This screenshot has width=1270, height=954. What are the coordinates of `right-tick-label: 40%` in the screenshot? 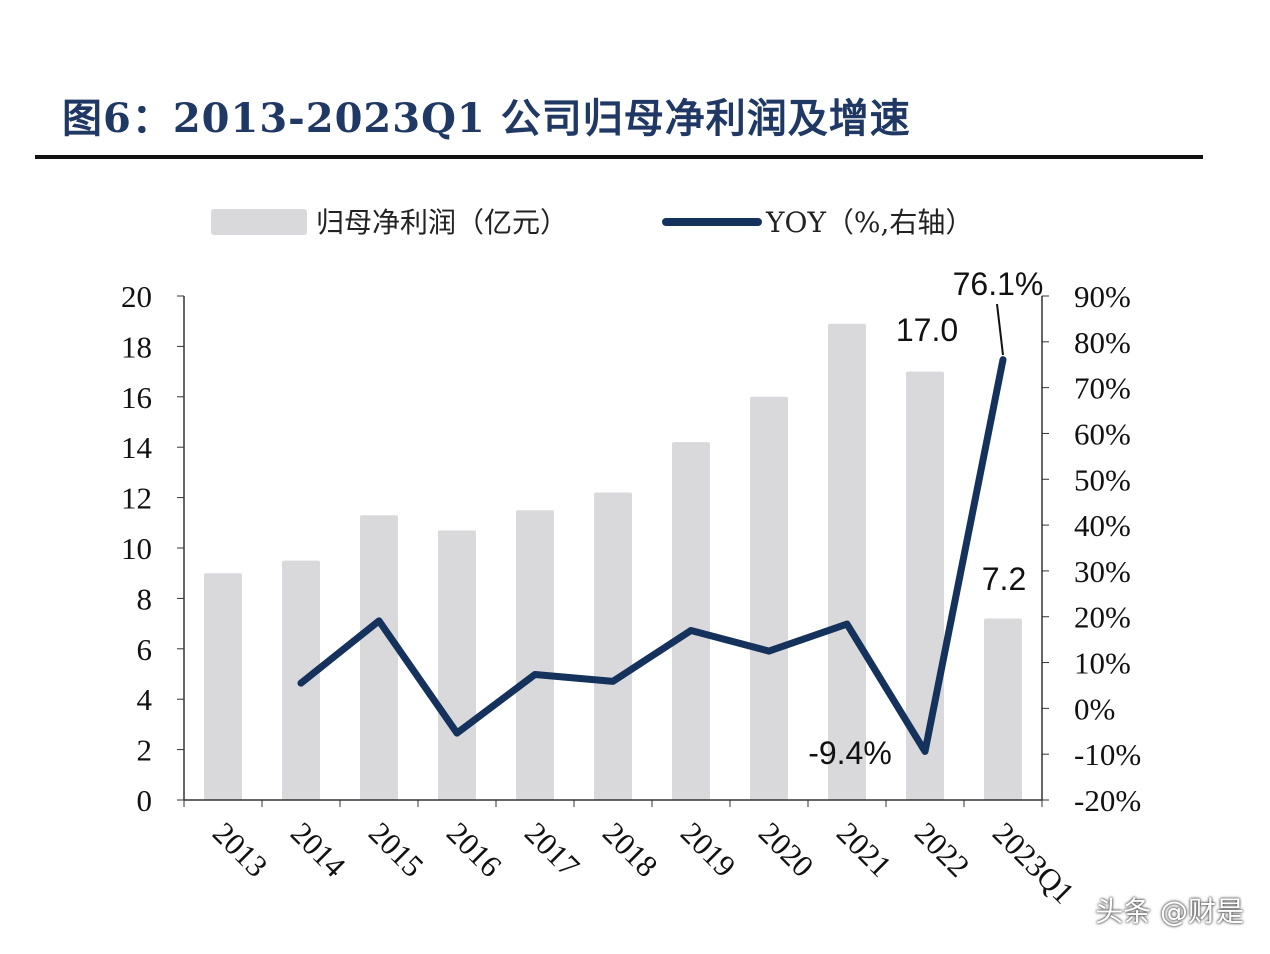 It's located at (1102, 525).